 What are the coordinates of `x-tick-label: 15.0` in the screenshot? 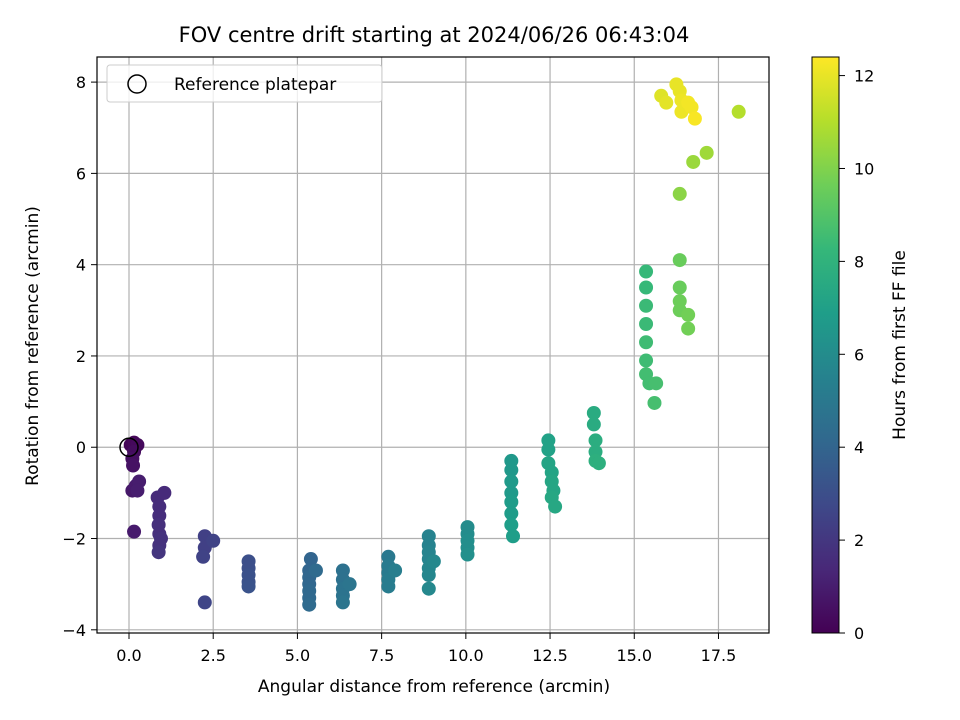 It's located at (634, 655).